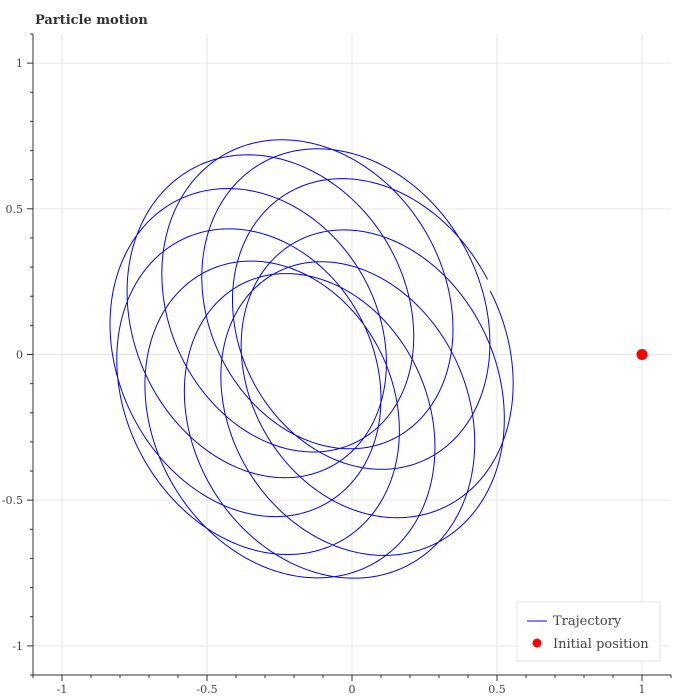 The height and width of the screenshot is (700, 700). What do you see at coordinates (62, 689) in the screenshot?
I see `x-tick-label: -1` at bounding box center [62, 689].